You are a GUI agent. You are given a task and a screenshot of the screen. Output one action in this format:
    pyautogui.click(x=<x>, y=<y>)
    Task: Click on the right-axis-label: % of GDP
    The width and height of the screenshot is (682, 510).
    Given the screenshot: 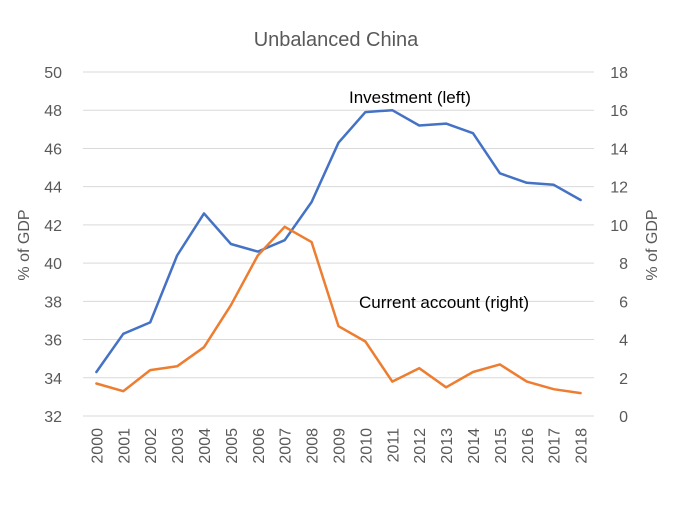 What is the action you would take?
    pyautogui.click(x=652, y=244)
    